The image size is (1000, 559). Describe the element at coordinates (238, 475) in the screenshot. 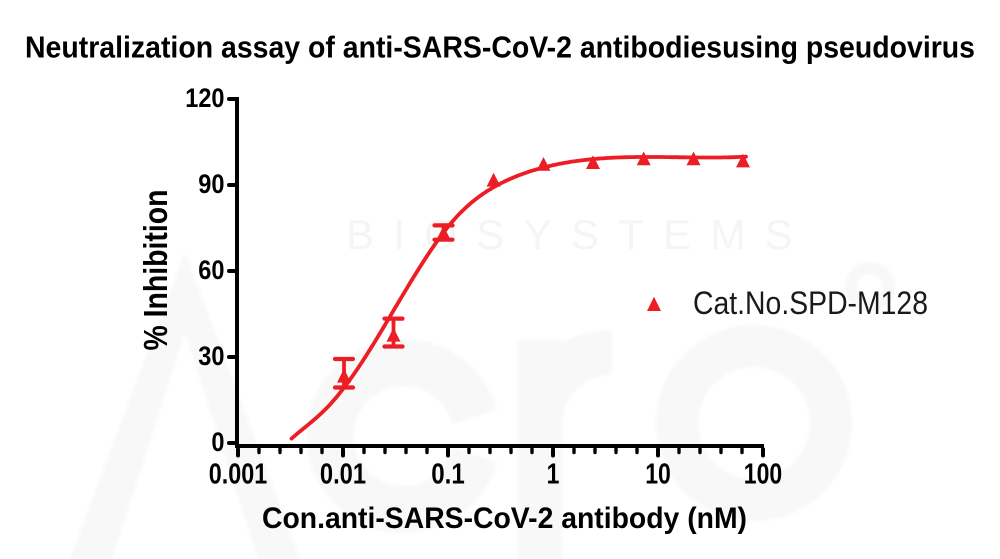

I see `svg-text: 0.001` at that location.